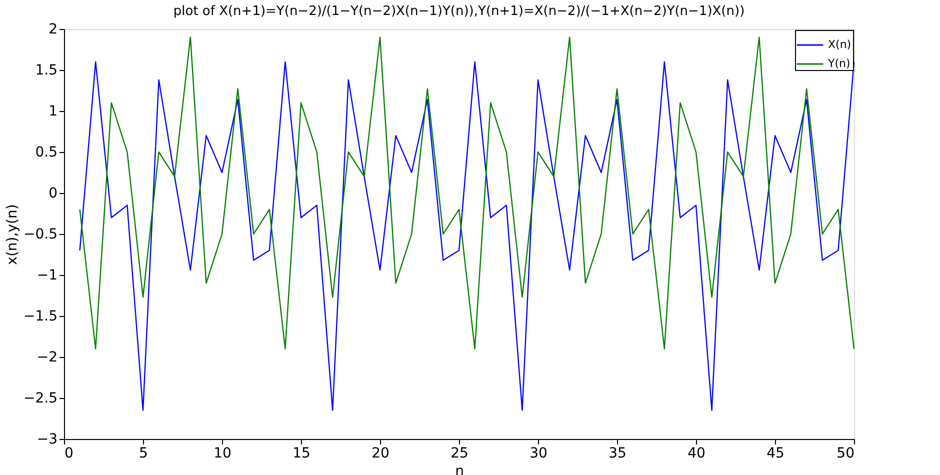 The width and height of the screenshot is (940, 475). Describe the element at coordinates (53, 194) in the screenshot. I see `y-tick-label: 0` at that location.